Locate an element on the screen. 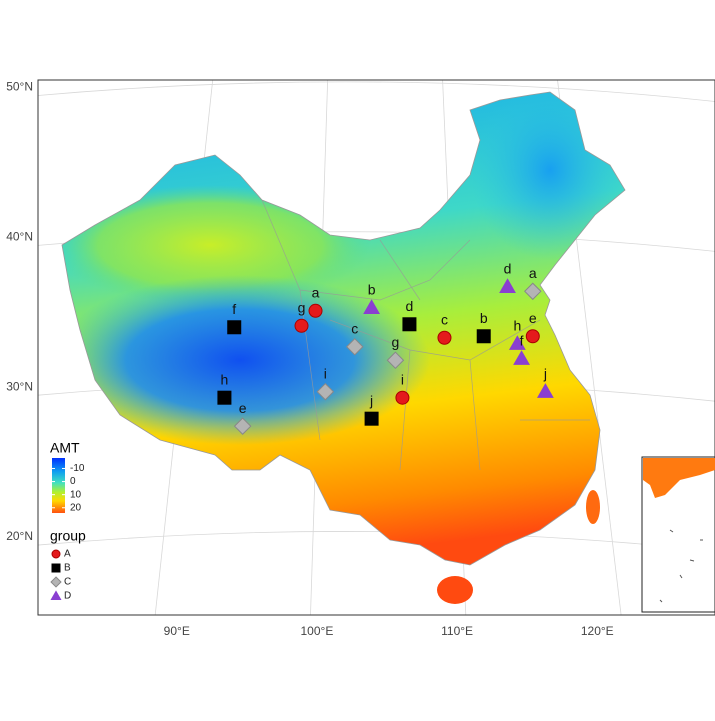 The image size is (715, 721). taiwan is located at coordinates (593, 507).